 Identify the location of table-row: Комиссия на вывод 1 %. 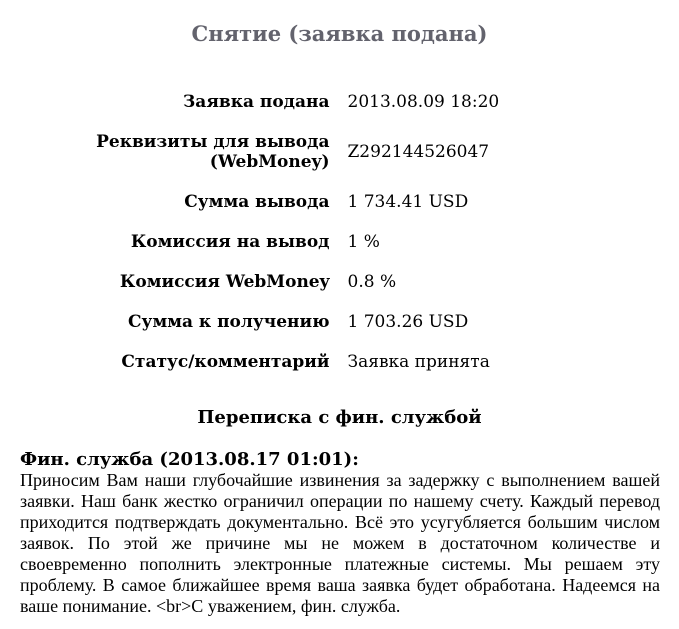
(339, 242).